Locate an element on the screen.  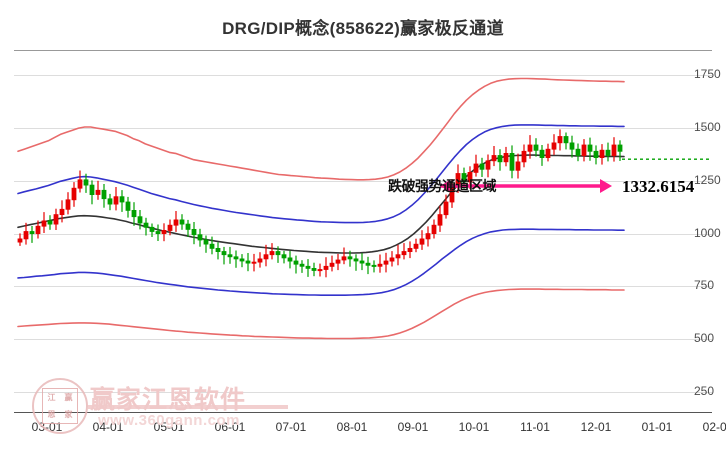
y-axis-label: 1500 is located at coordinates (707, 127).